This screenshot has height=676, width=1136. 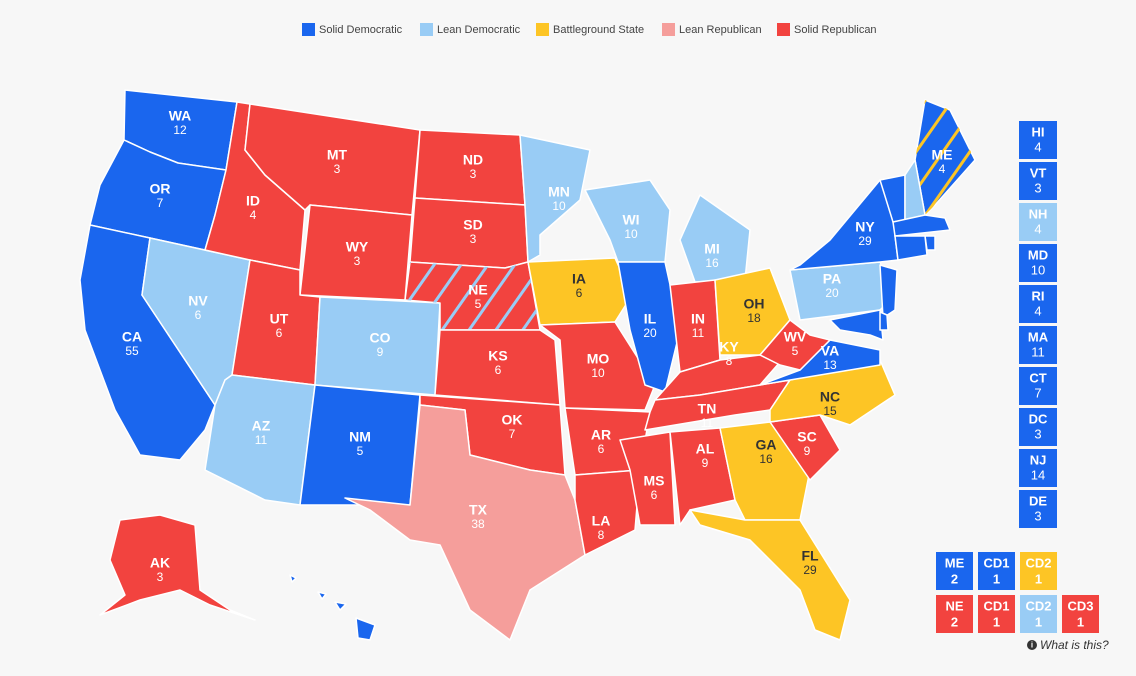 I want to click on legend-label: Lean Republican, so click(x=720, y=30).